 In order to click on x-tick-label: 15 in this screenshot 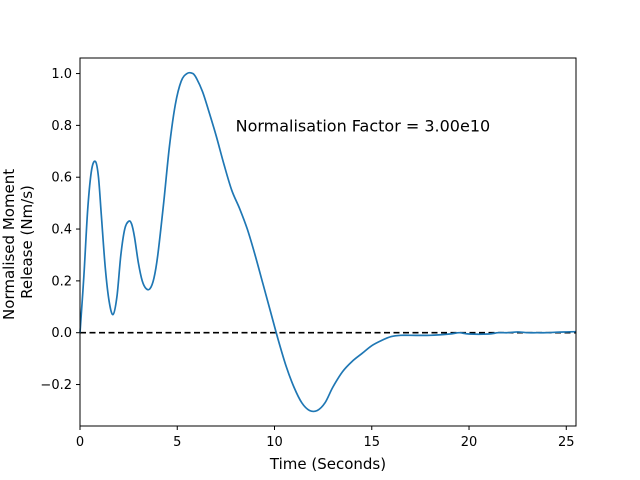, I will do `click(371, 442)`.